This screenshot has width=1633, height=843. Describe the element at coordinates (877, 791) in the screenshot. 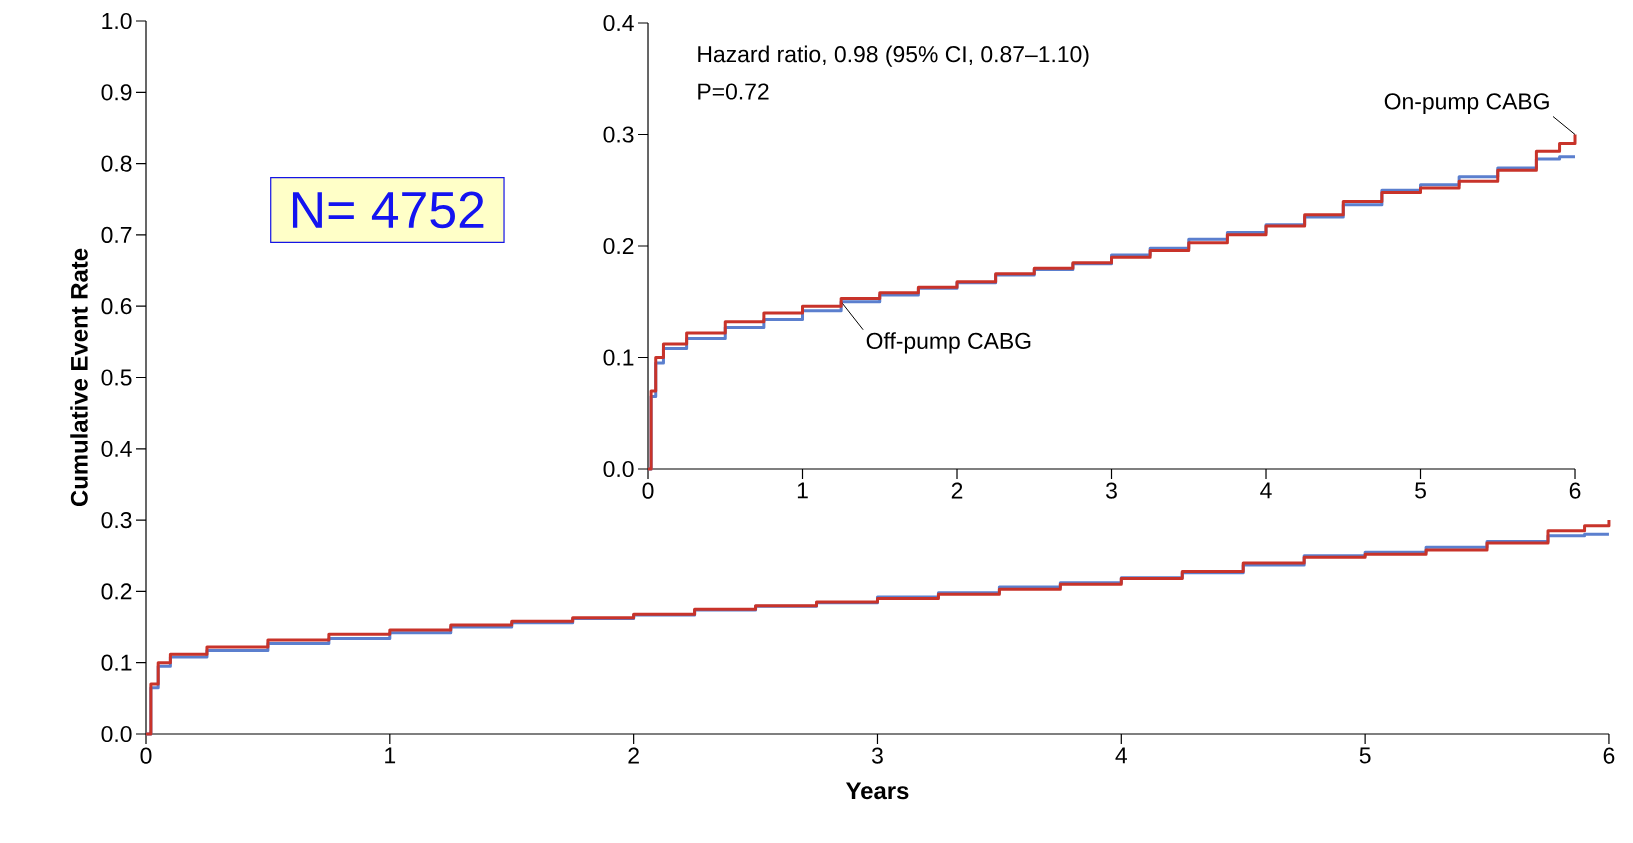

I see `x-axis-title: Years` at that location.